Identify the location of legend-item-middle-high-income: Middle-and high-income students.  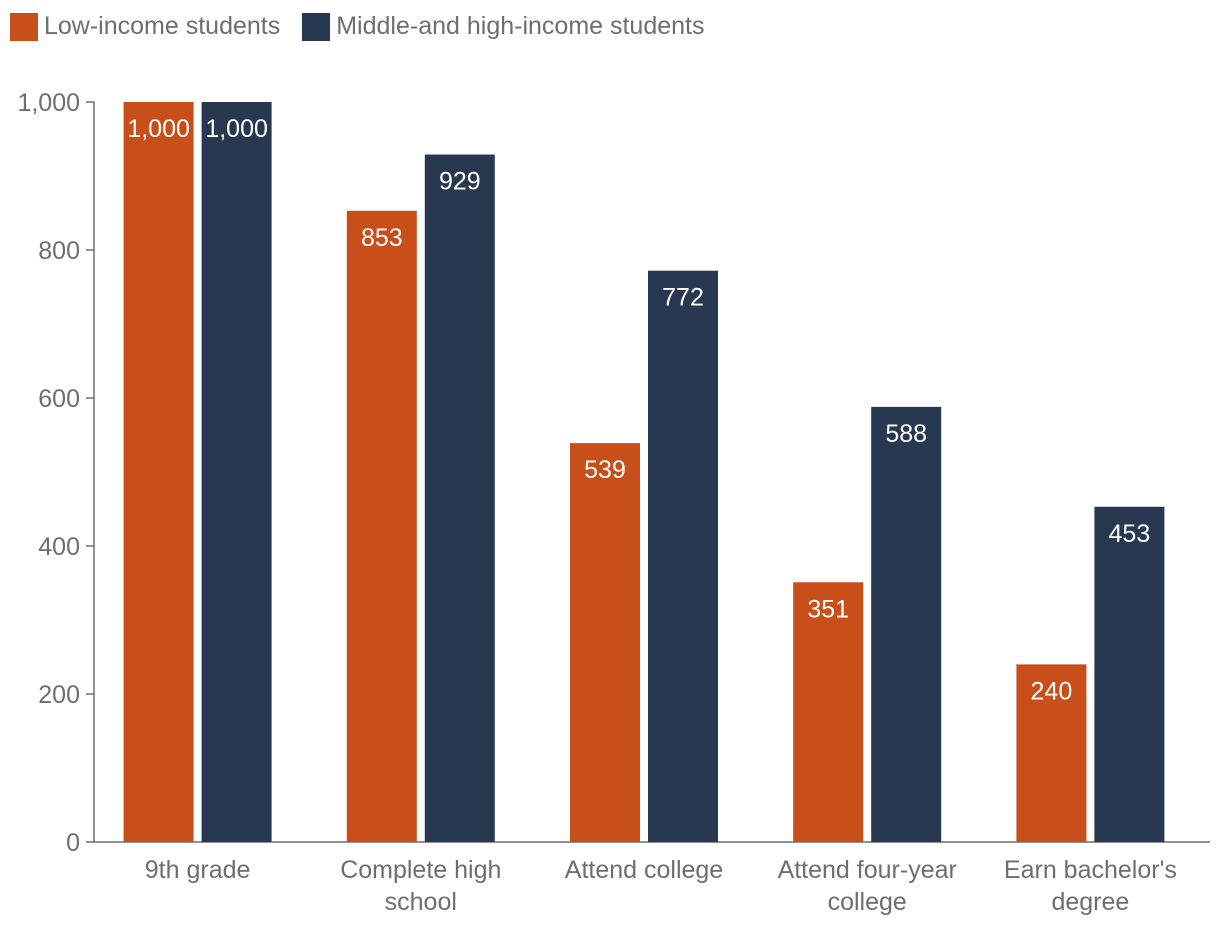
(503, 26).